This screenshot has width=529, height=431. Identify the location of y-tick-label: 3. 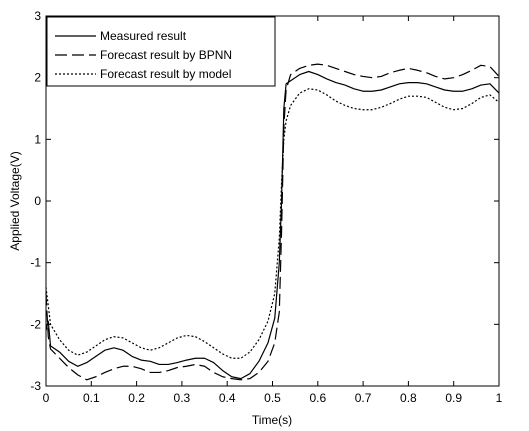
(37, 16).